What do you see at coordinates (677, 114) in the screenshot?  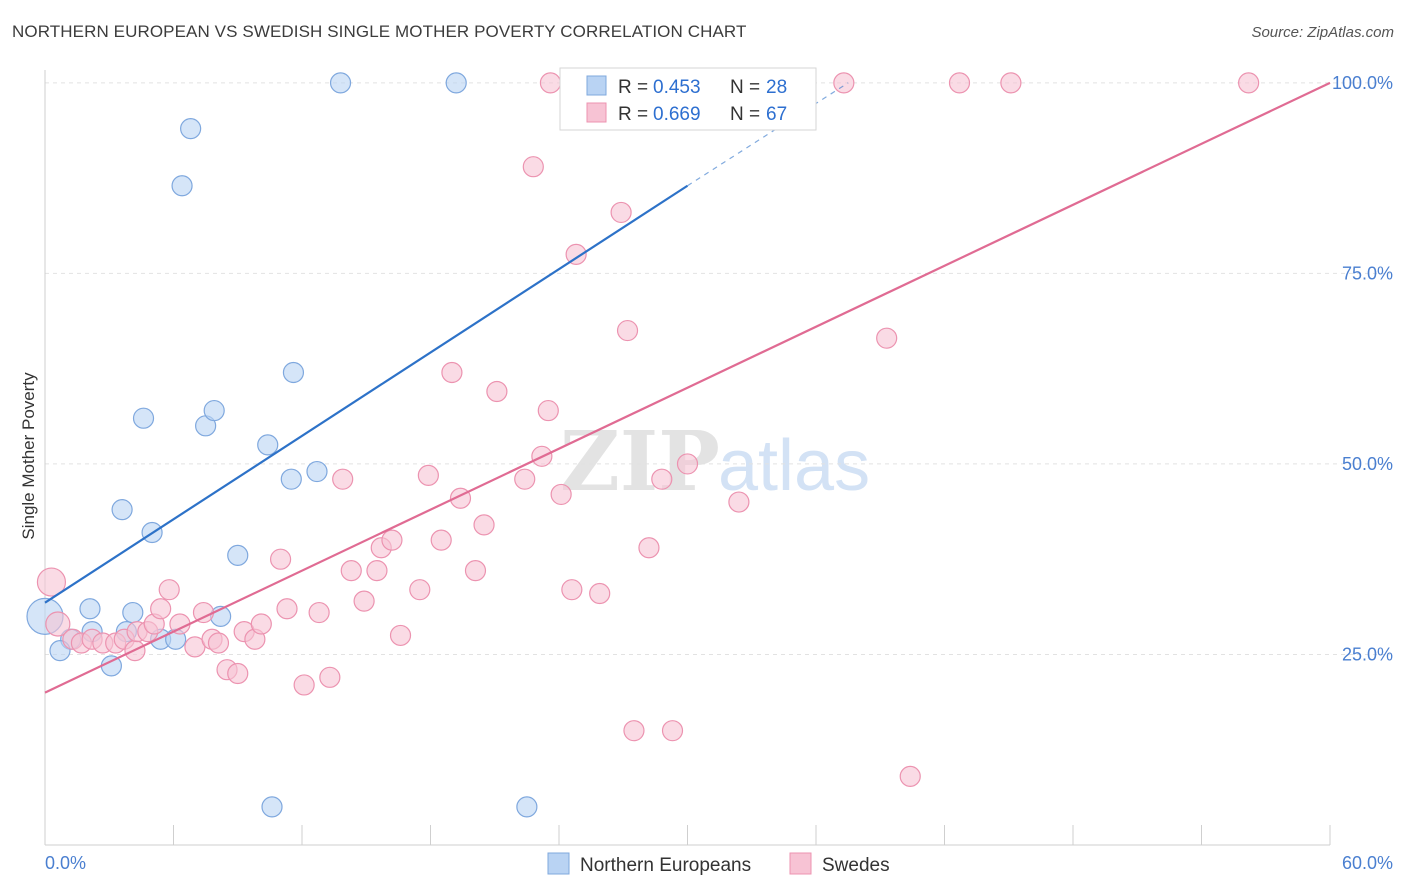 I see `stats-r-value-2: 0.669` at bounding box center [677, 114].